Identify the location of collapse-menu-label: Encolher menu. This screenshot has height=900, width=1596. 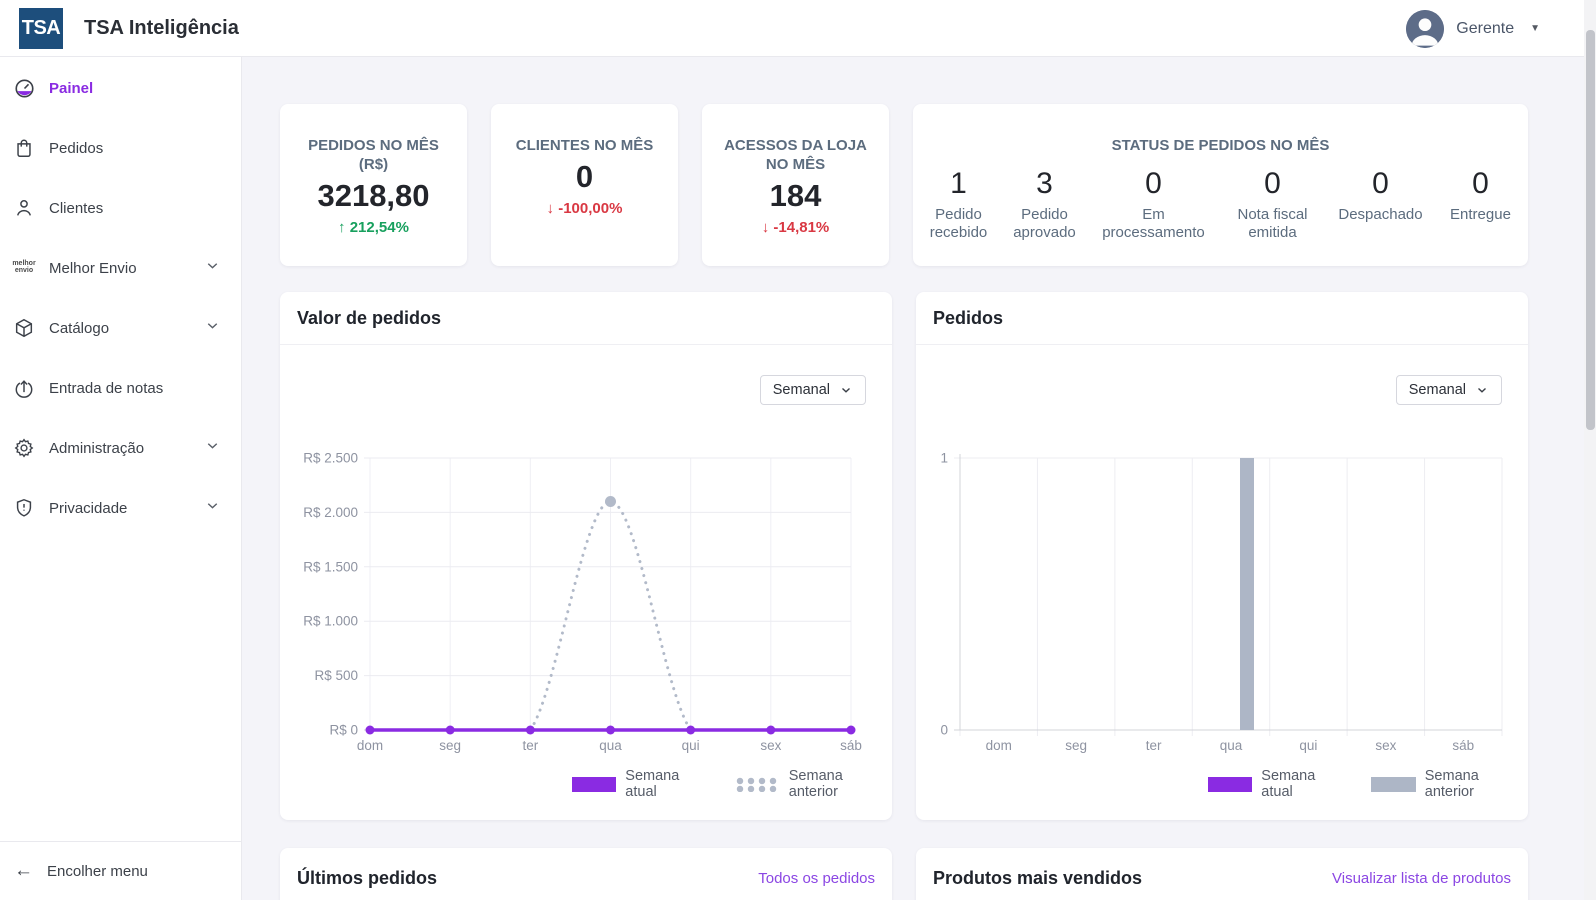
(97, 871).